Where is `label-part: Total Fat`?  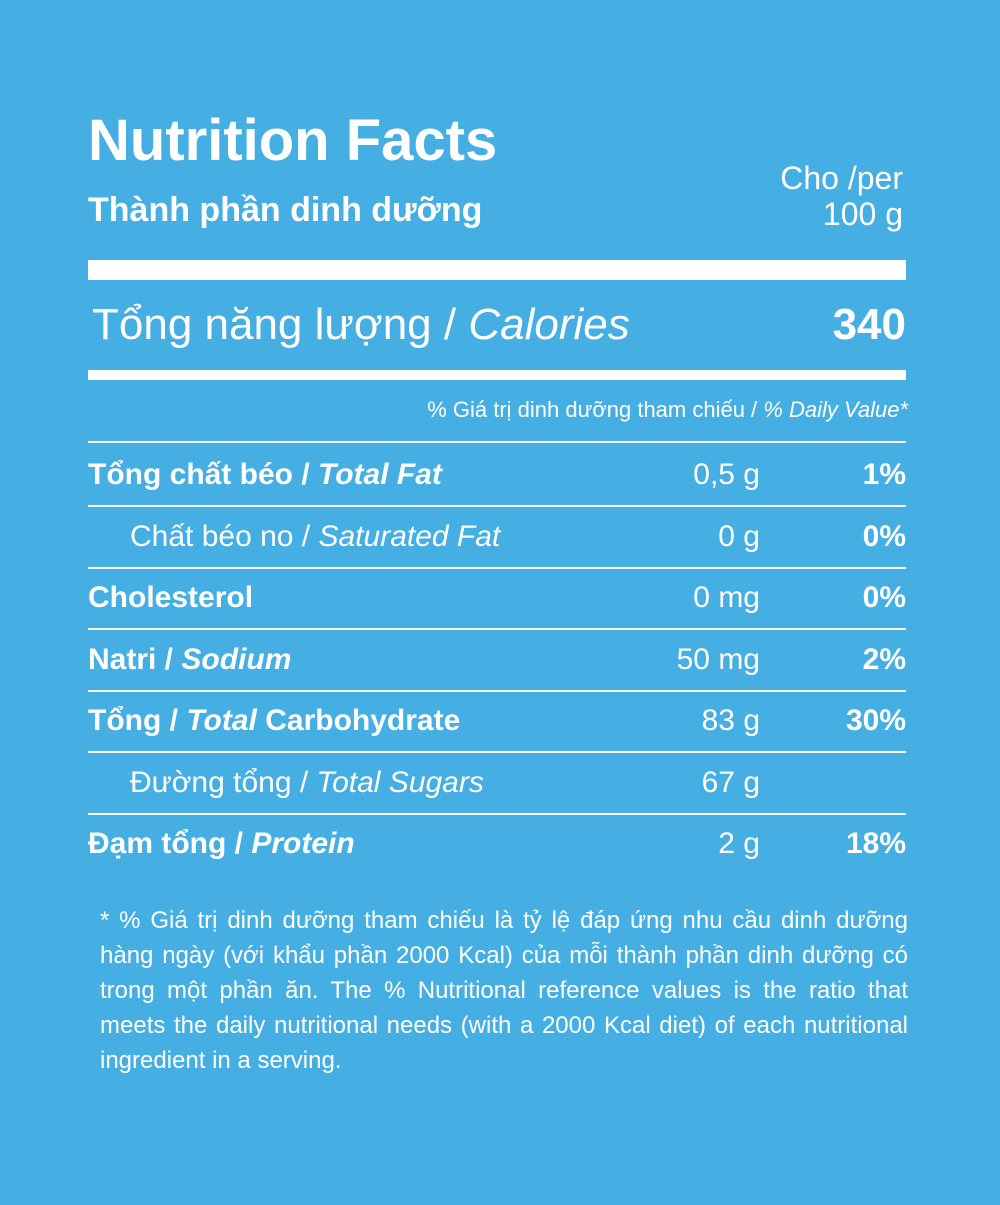
label-part: Total Fat is located at coordinates (380, 474).